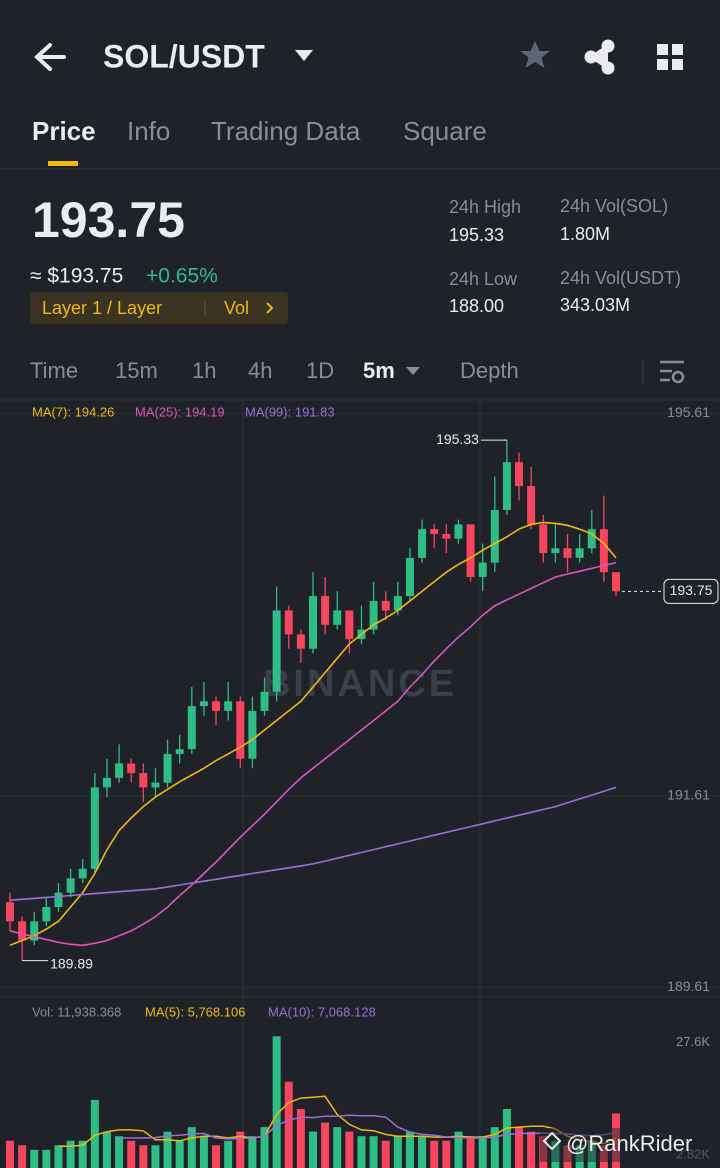 This screenshot has width=720, height=1168. What do you see at coordinates (379, 370) in the screenshot?
I see `interval: 5m` at bounding box center [379, 370].